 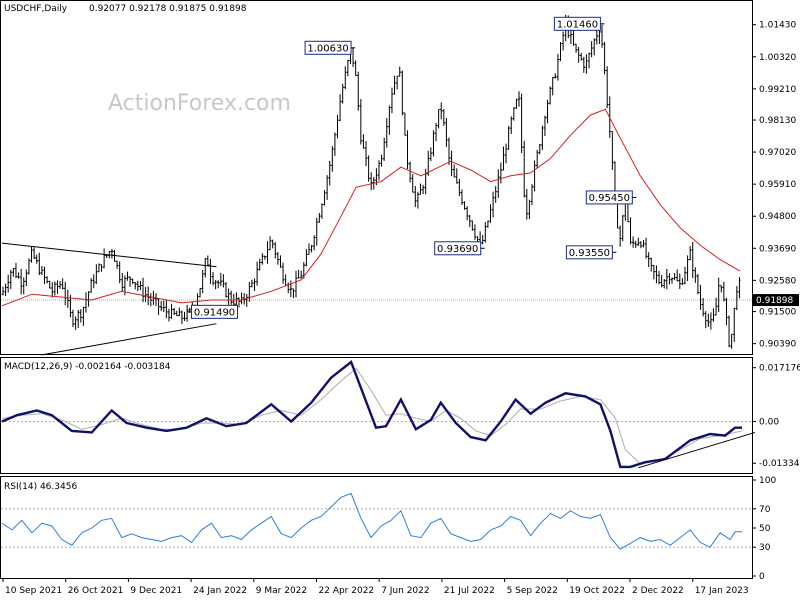 What do you see at coordinates (87, 367) in the screenshot?
I see `macd-title: MACD(12,26,9) -0.002164 -0.003184` at bounding box center [87, 367].